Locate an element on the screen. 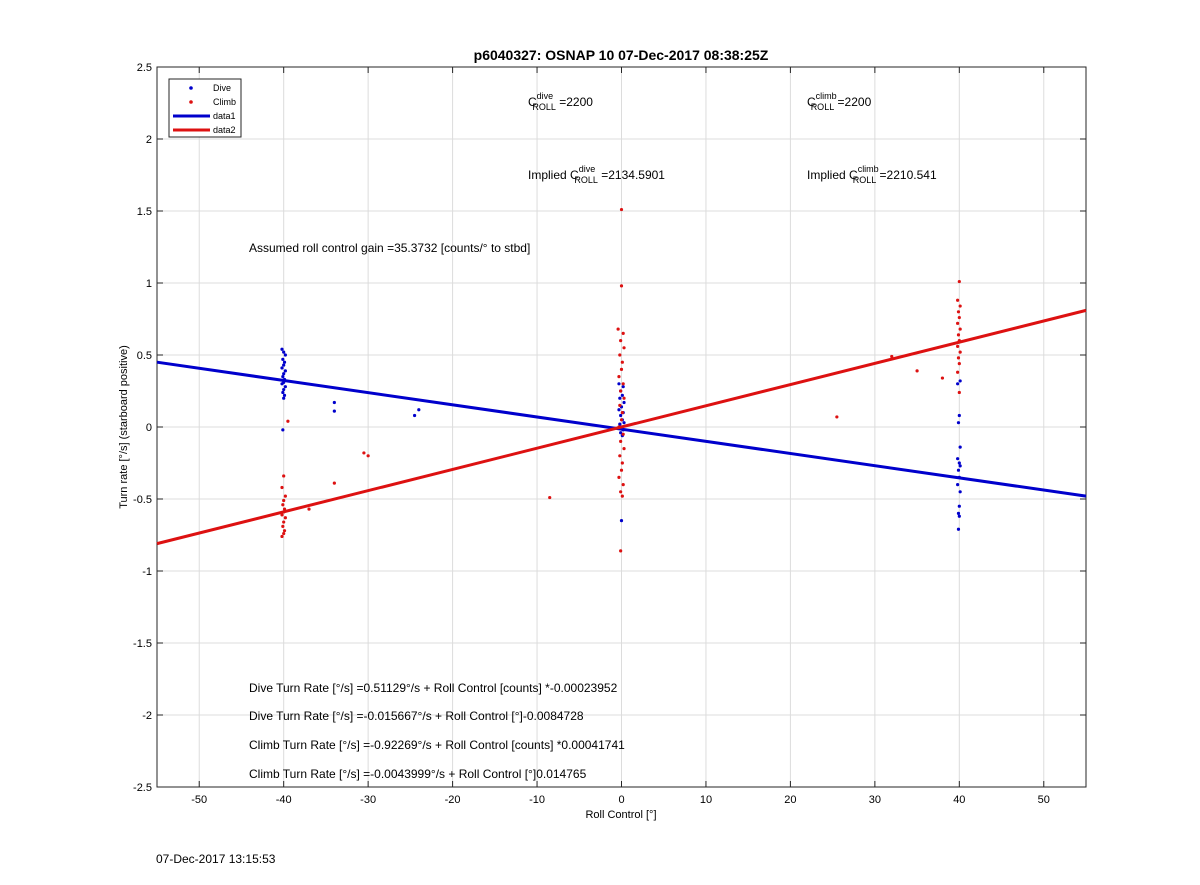 Image resolution: width=1200 pixels, height=885 pixels. annotation-implied-dive: Implied Cdive ROLL =2134.5901 is located at coordinates (596, 174).